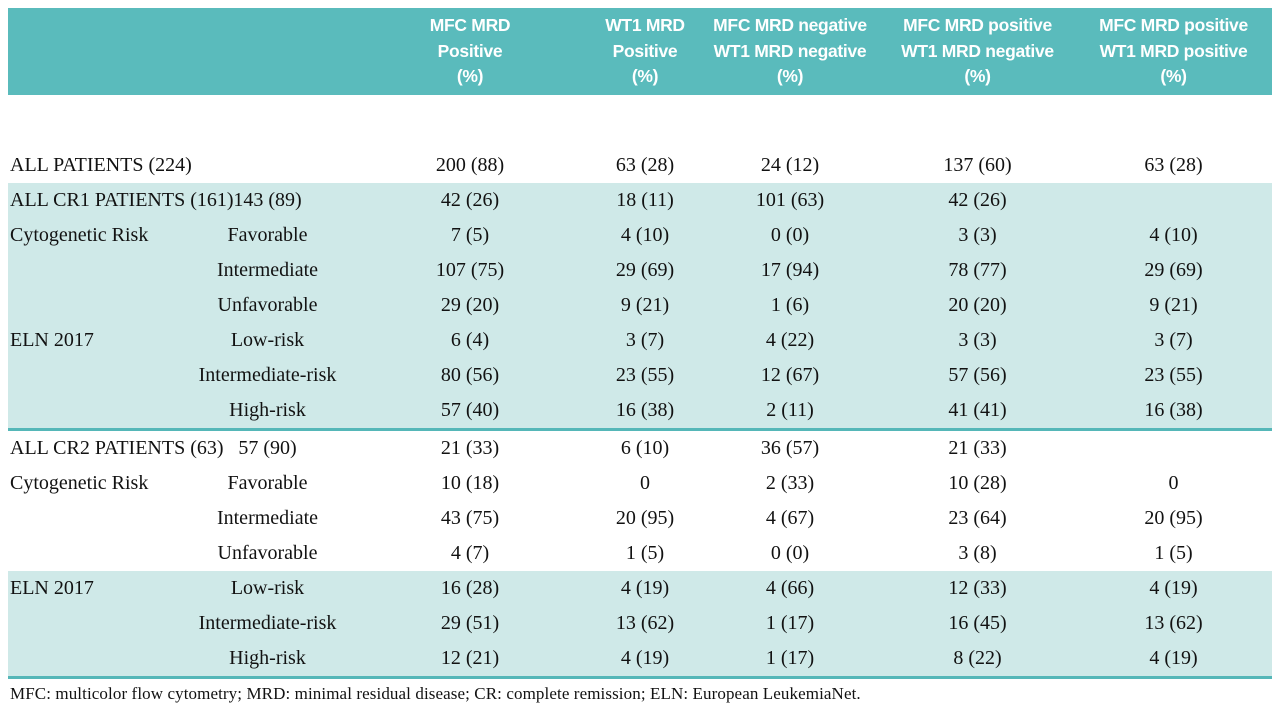 This screenshot has width=1280, height=704. Describe the element at coordinates (790, 200) in the screenshot. I see `cell-mfc-neg-wt1-neg: 101 (63)` at that location.